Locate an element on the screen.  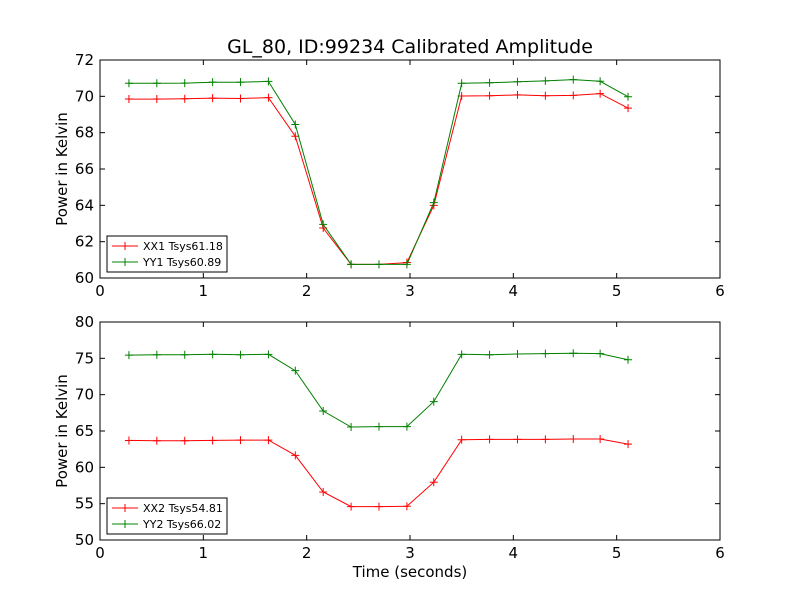
bottom-y-tick-label: 75 is located at coordinates (84, 358).